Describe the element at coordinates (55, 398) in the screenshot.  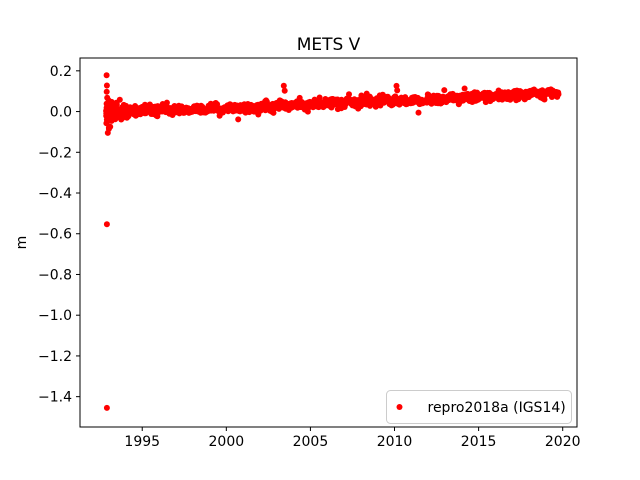
I see `y-tick-label: −1.4` at that location.